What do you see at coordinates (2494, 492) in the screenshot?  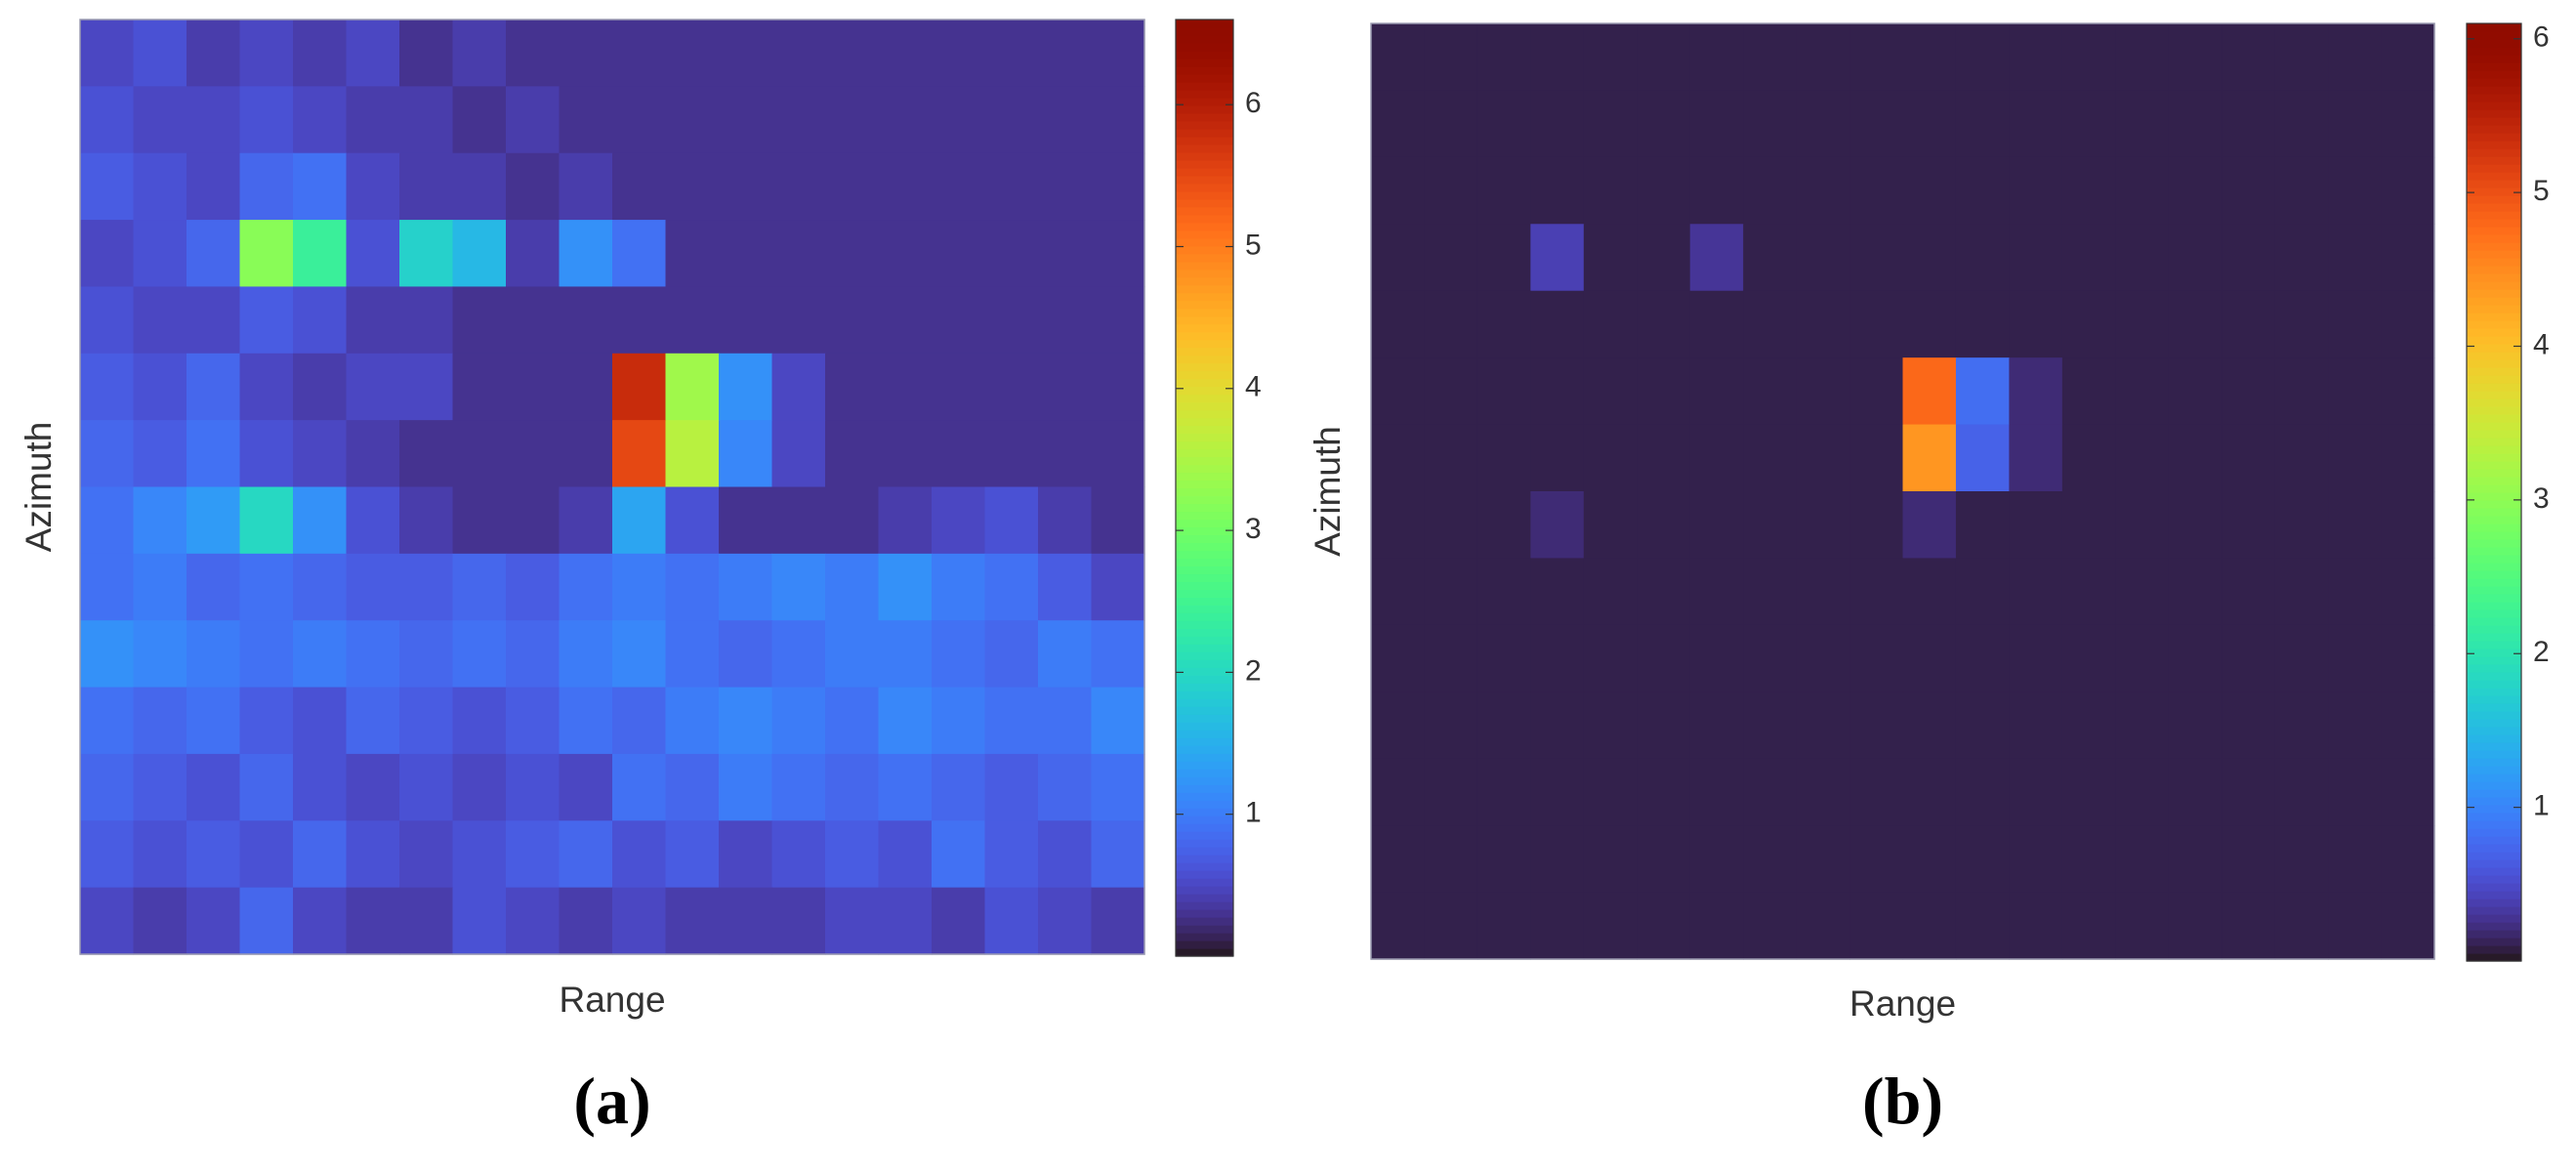 I see `colorbar-frame` at bounding box center [2494, 492].